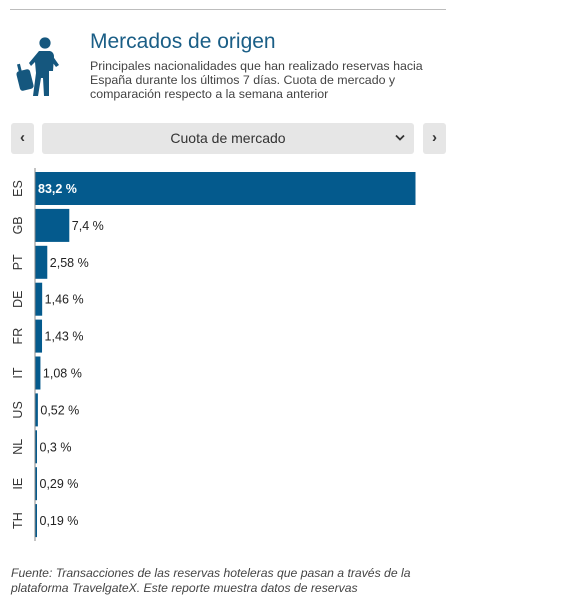 The image size is (561, 596). Describe the element at coordinates (59, 521) in the screenshot. I see `value-label: 0,19 %` at that location.